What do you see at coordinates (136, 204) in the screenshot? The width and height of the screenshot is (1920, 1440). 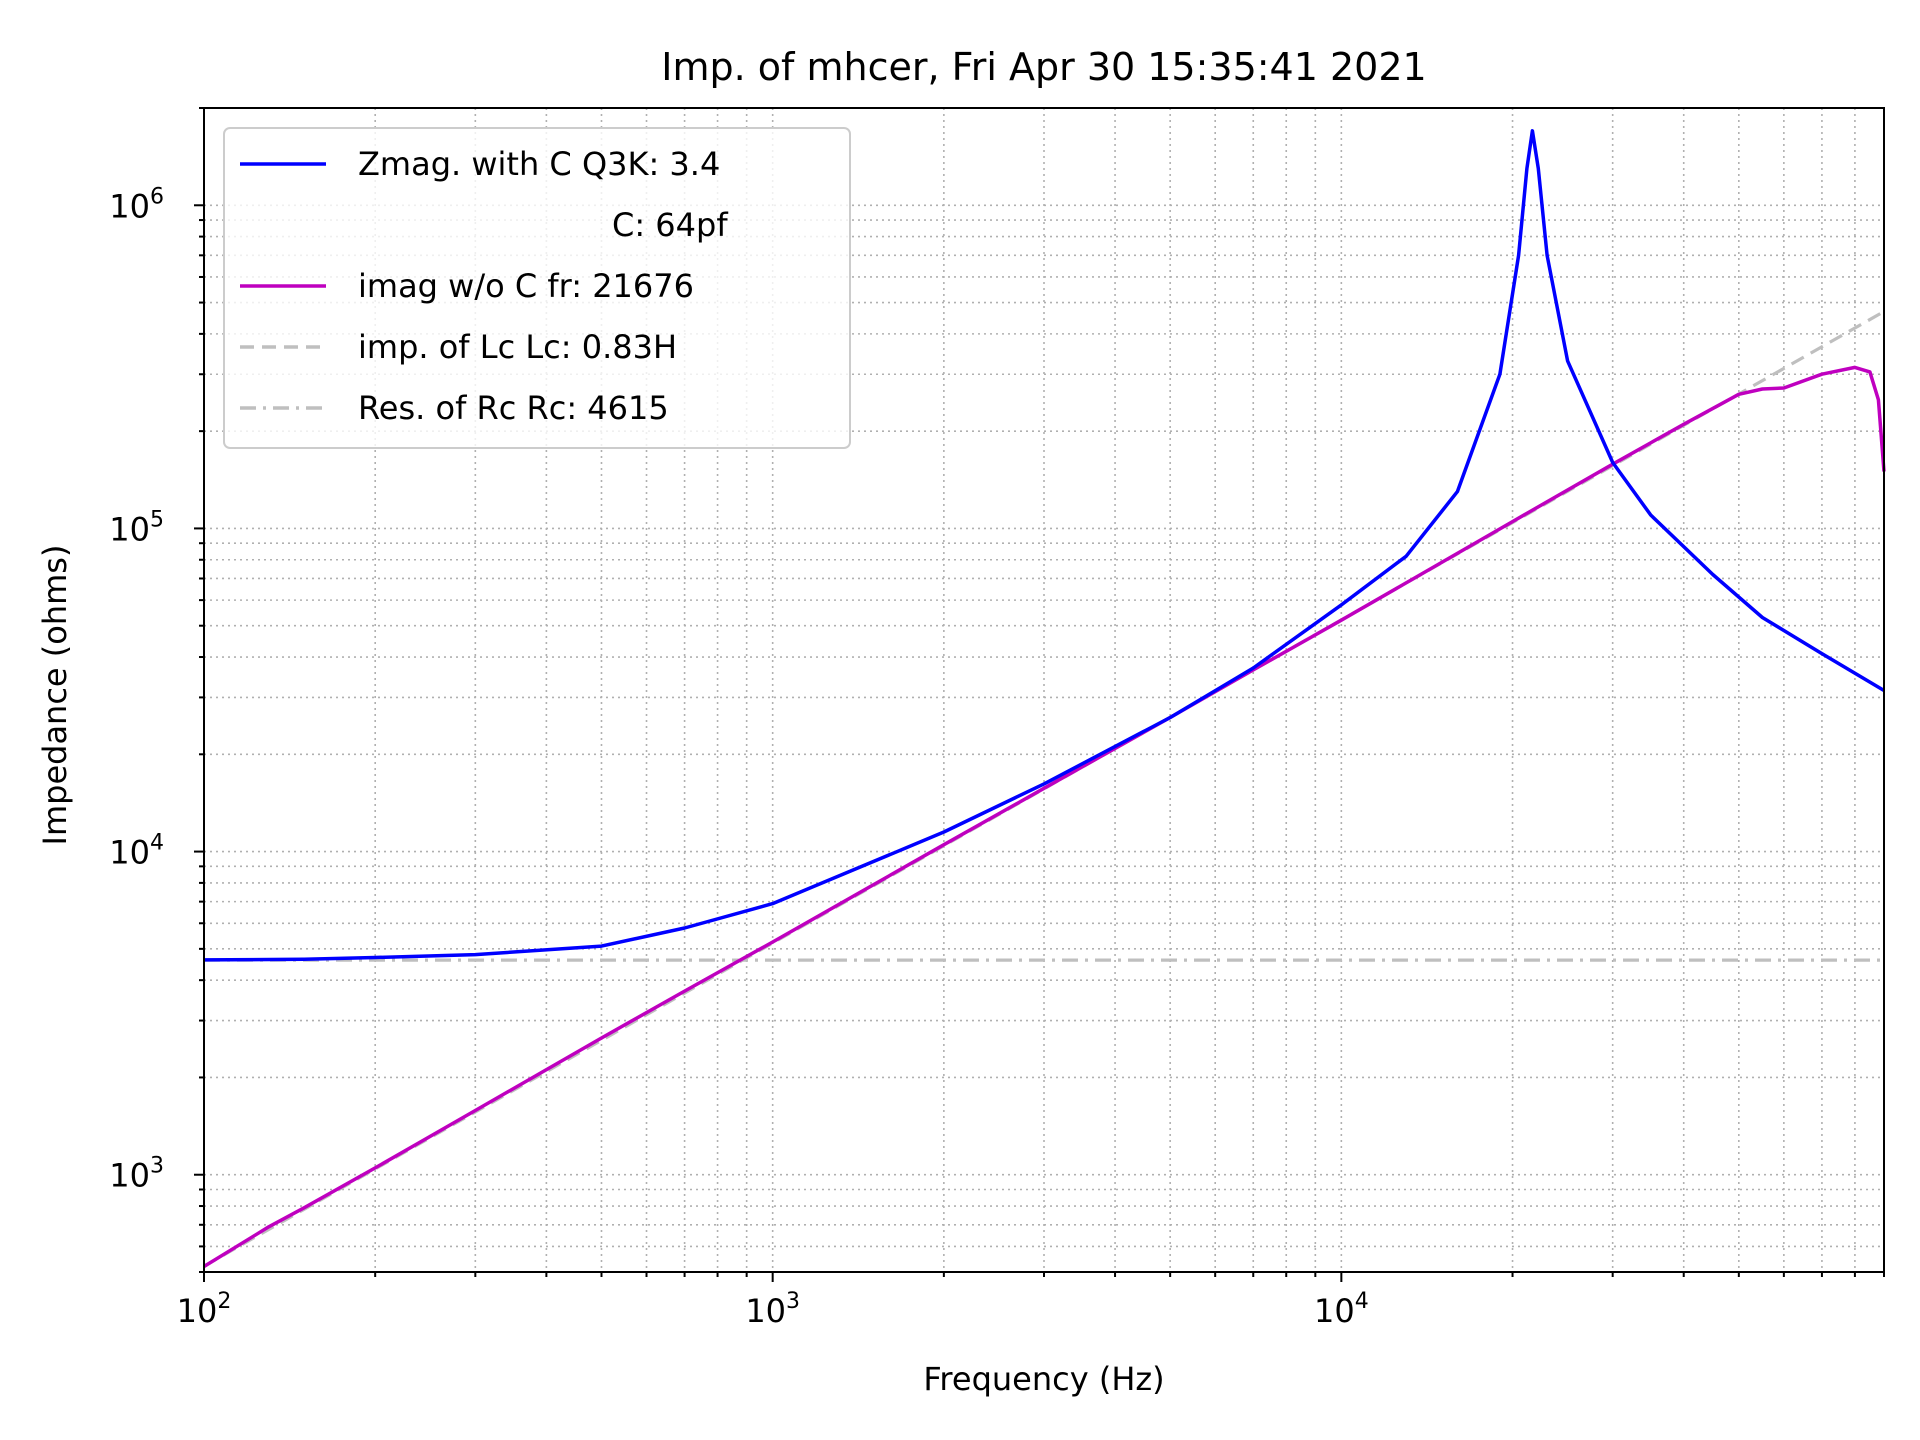 I see `y-tick-label: 106` at bounding box center [136, 204].